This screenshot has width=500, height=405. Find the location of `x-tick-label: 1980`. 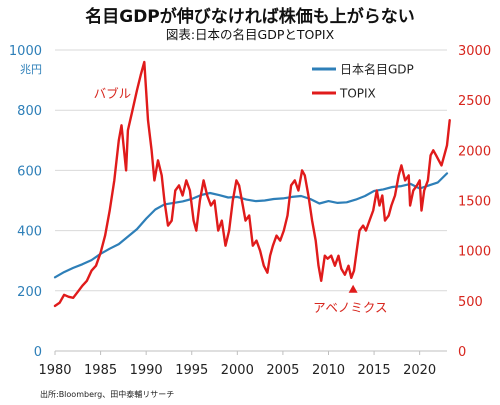

x-tick-label: 1980 is located at coordinates (54, 370).